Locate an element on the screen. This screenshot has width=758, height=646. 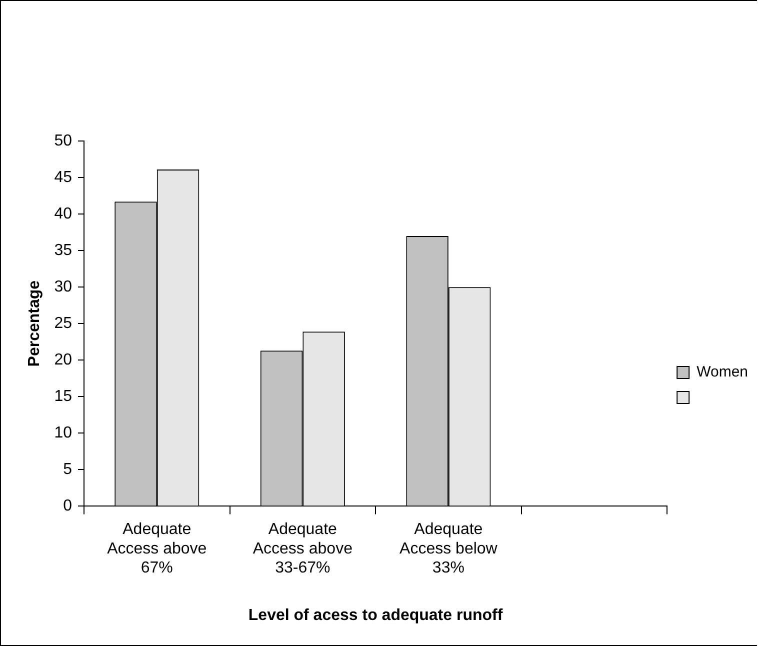
y-axis-title: Percentage is located at coordinates (35, 323).